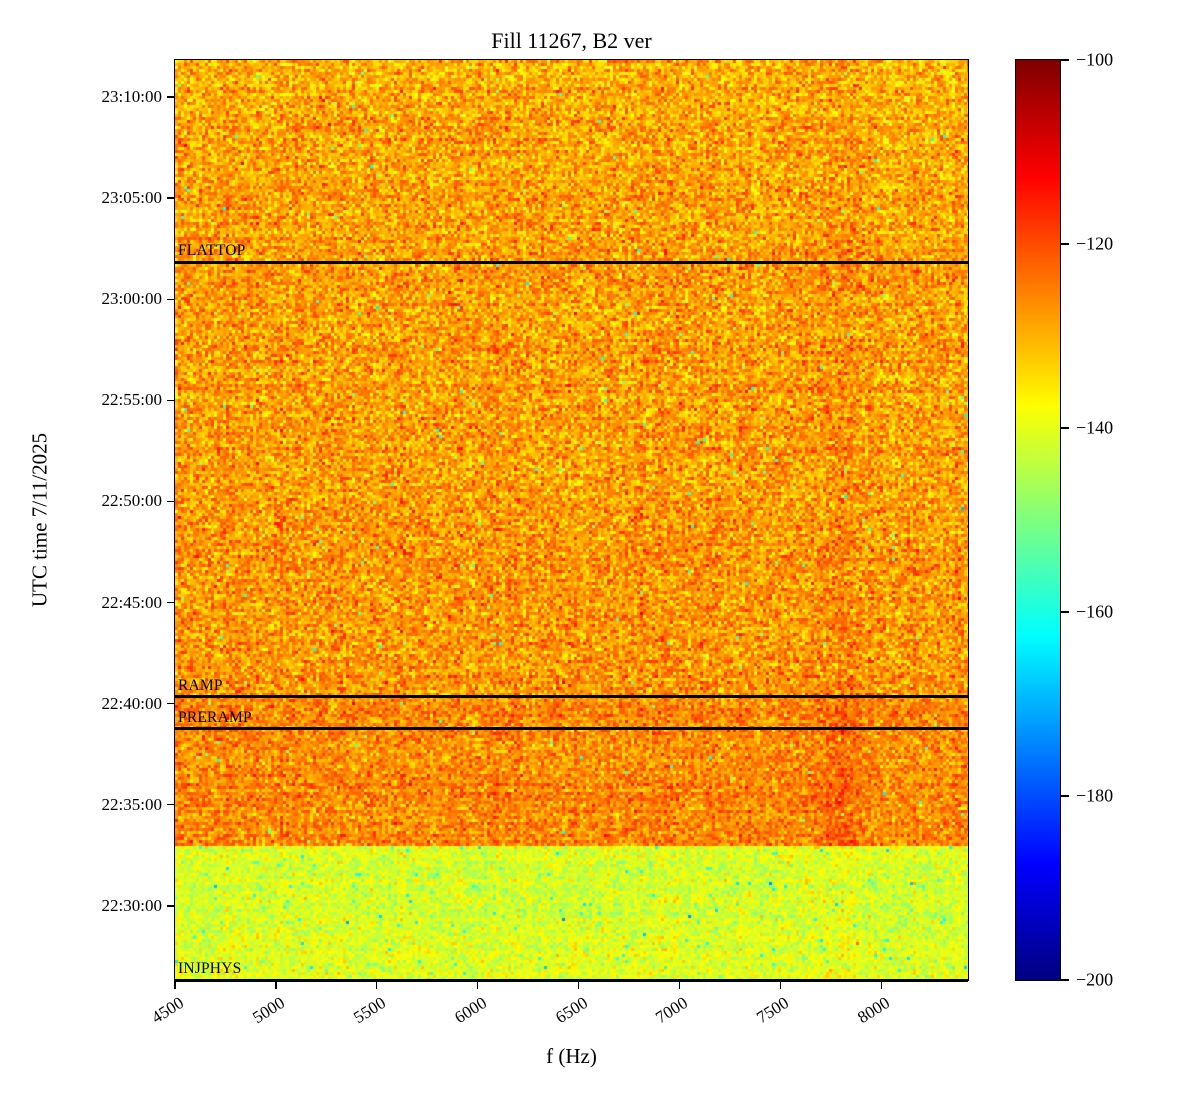 The image size is (1200, 1100). Describe the element at coordinates (672, 1010) in the screenshot. I see `x-tick-label: 7000` at that location.